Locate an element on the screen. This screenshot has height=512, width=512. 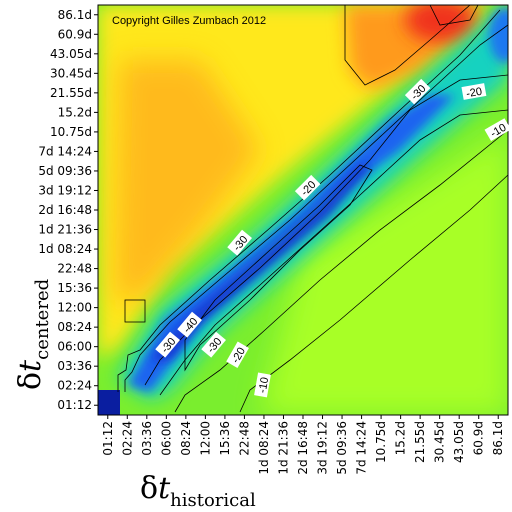
x-axis-label-symbol: δ is located at coordinates (149, 488).